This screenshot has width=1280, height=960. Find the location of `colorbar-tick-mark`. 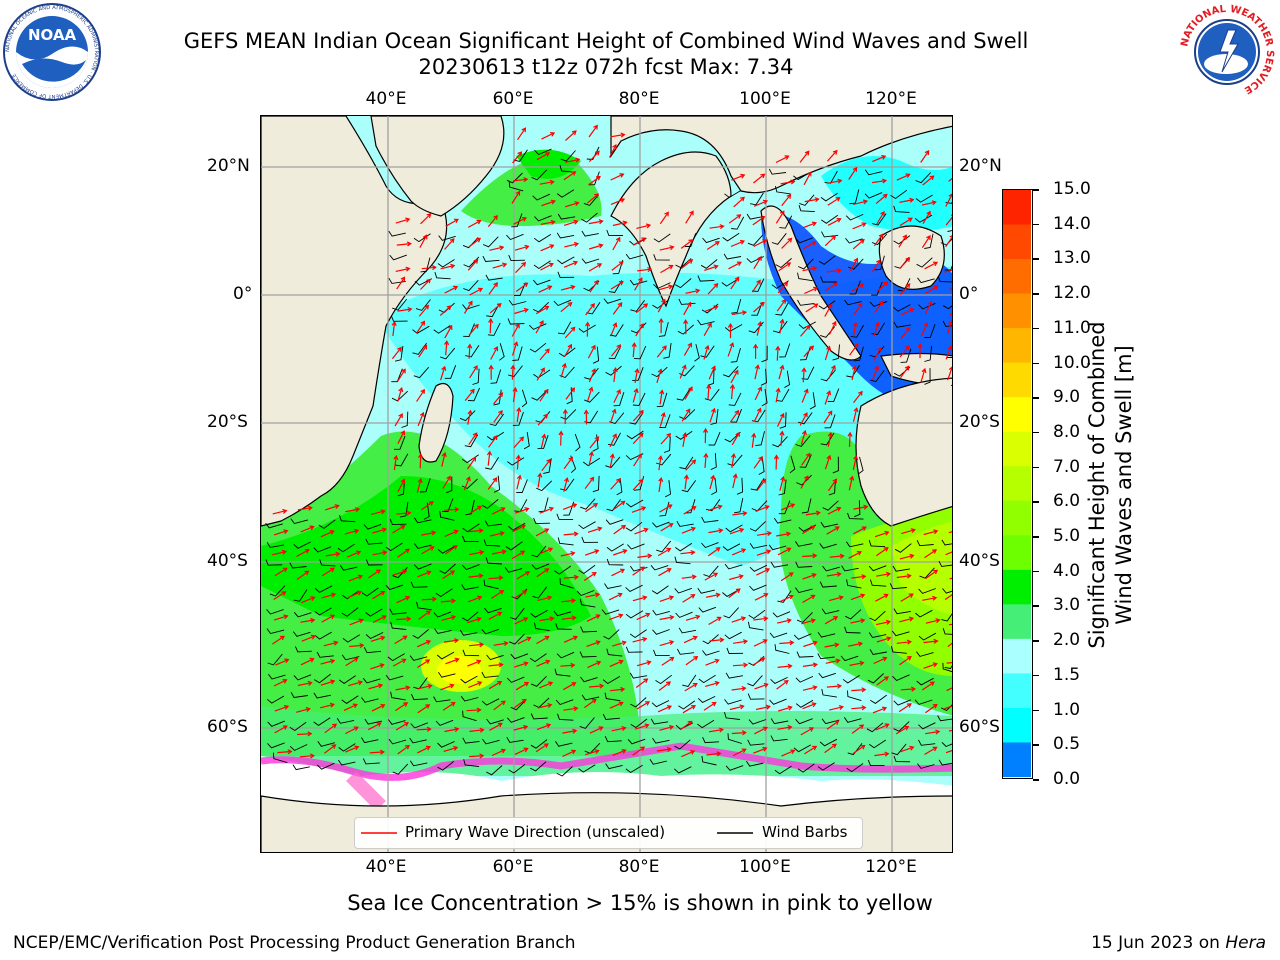

colorbar-tick-mark is located at coordinates (1036, 675).